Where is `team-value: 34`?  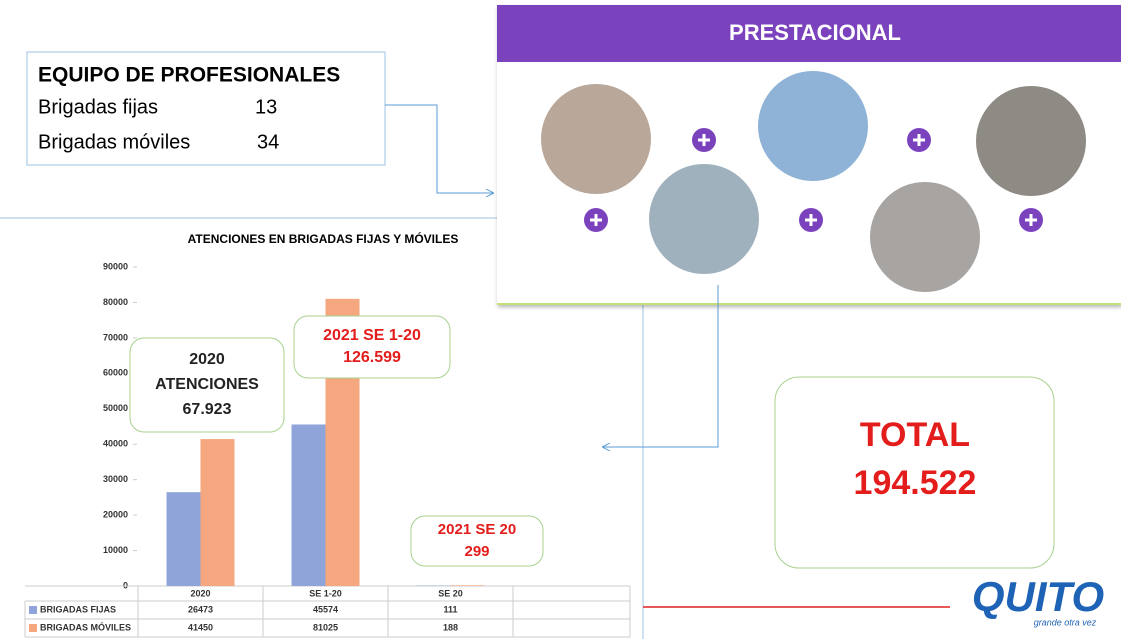 team-value: 34 is located at coordinates (268, 142).